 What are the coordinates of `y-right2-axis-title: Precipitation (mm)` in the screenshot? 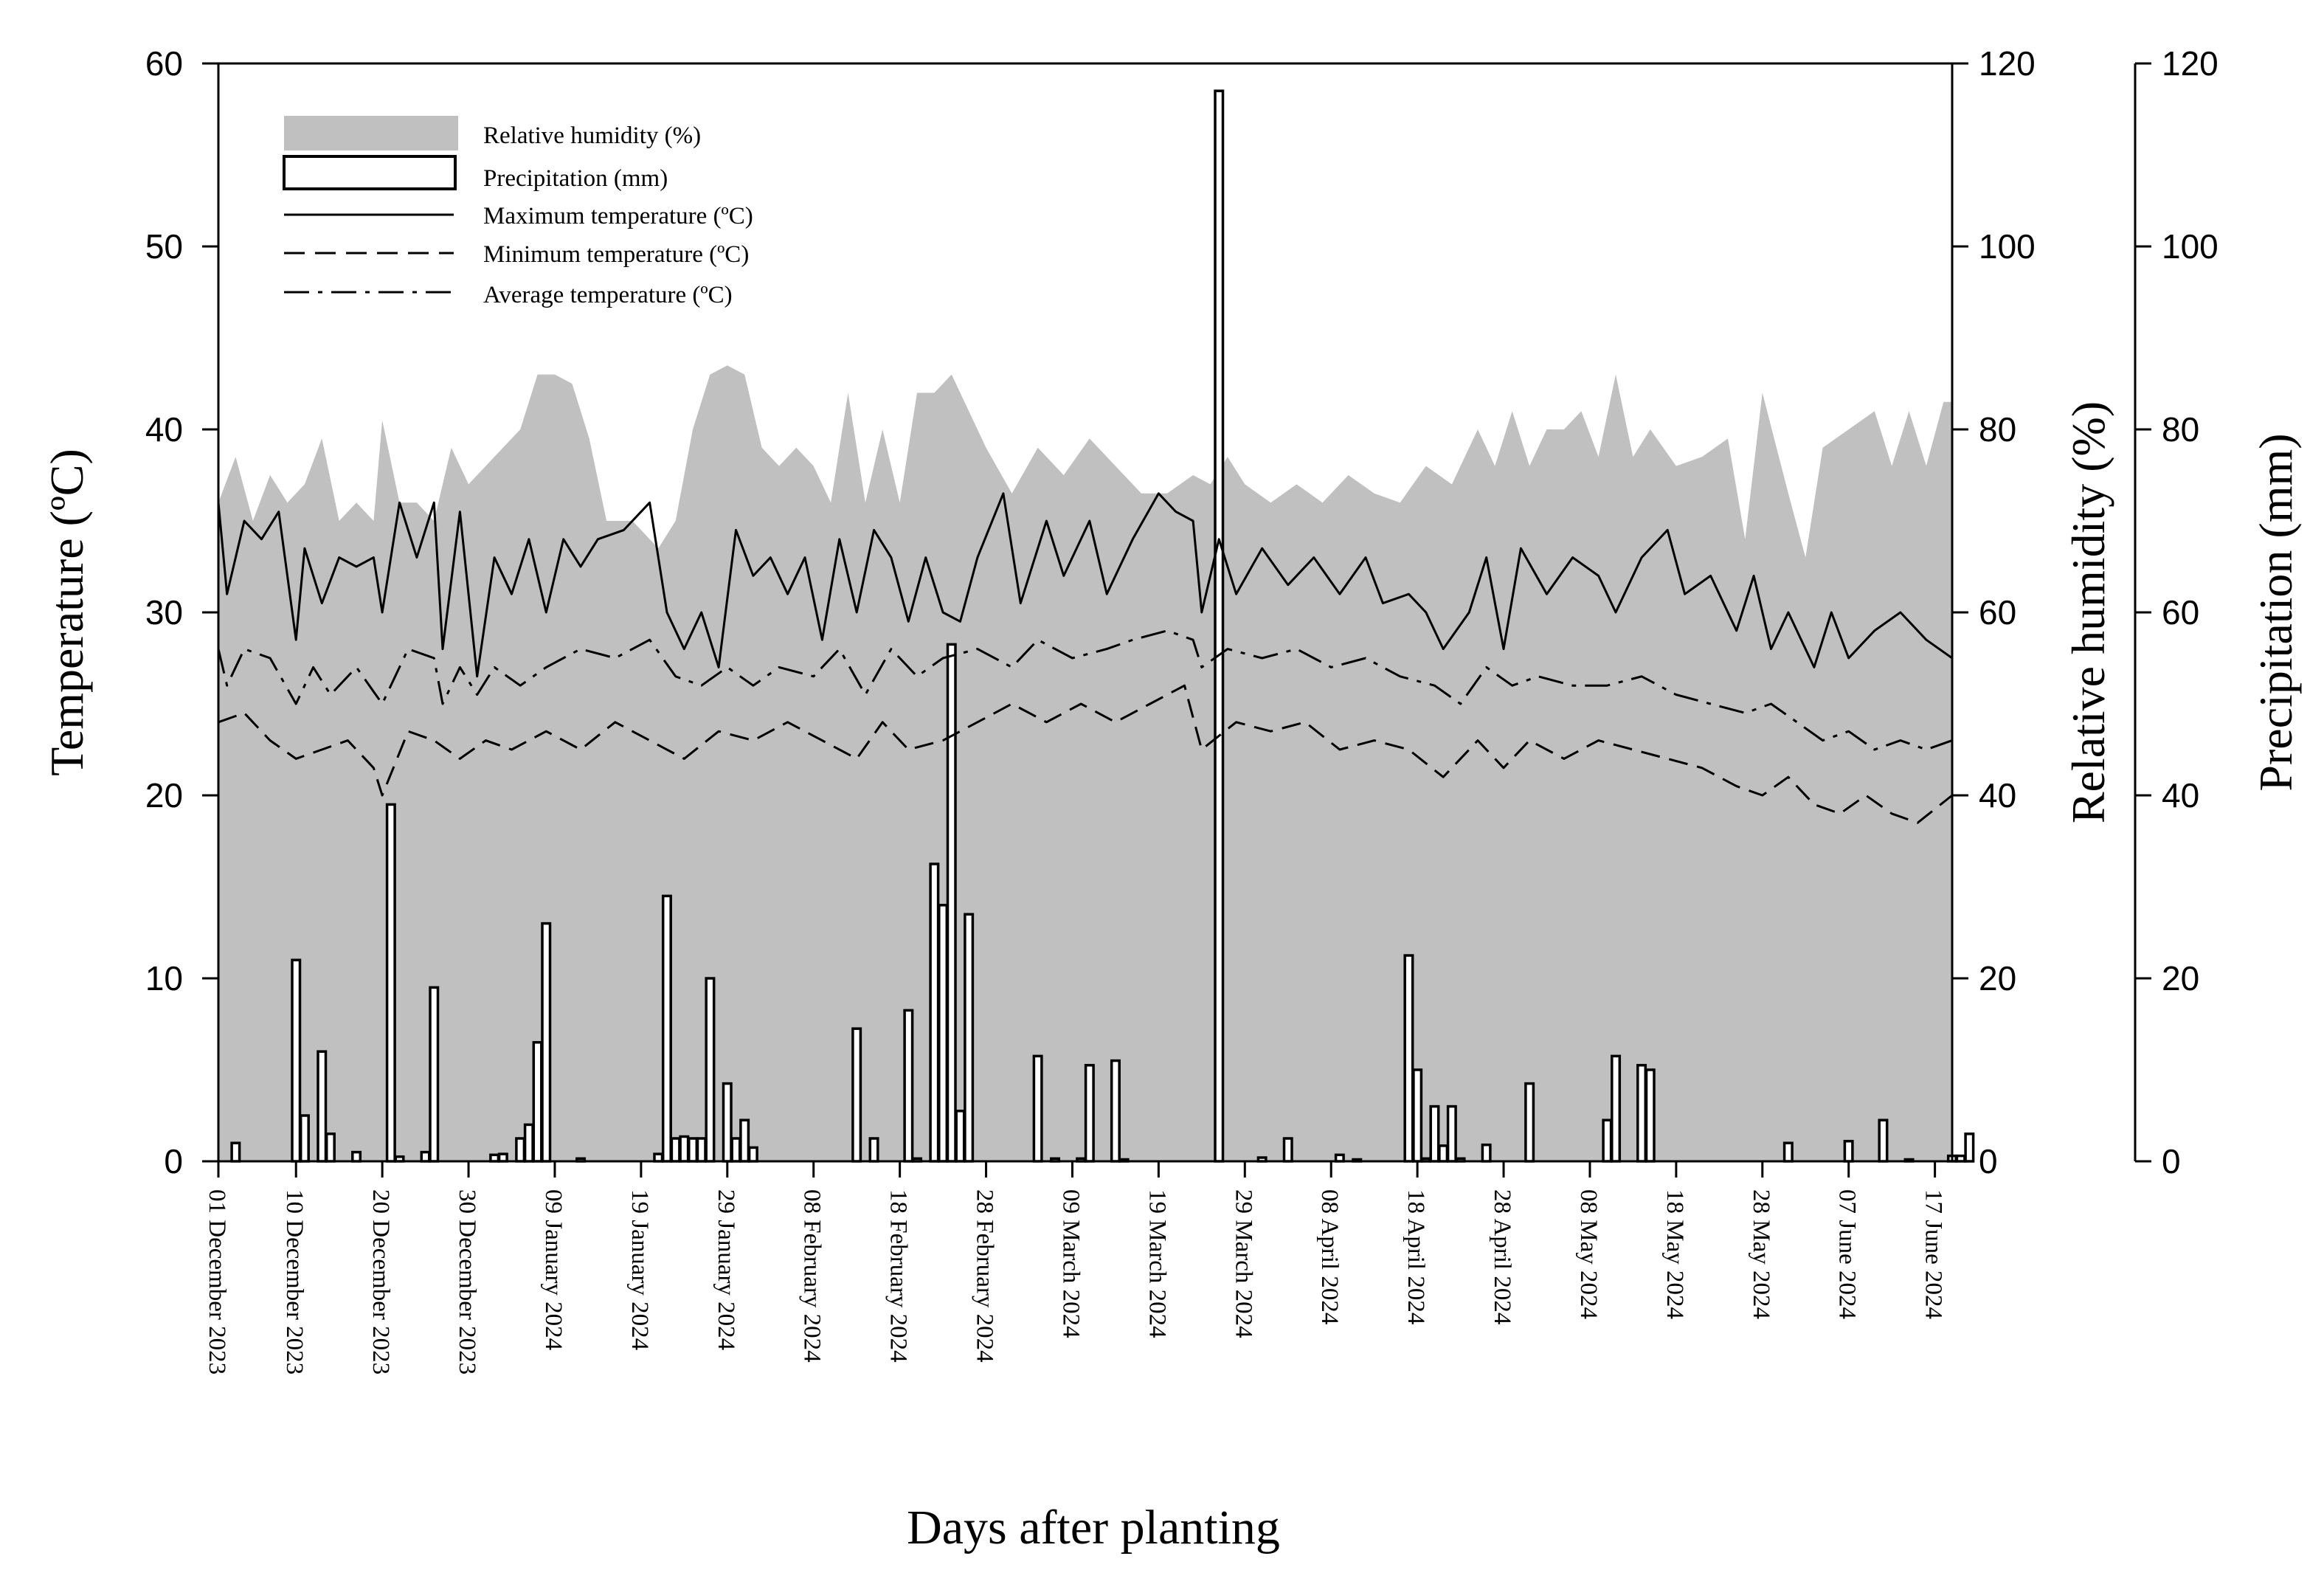 It's located at (2275, 612).